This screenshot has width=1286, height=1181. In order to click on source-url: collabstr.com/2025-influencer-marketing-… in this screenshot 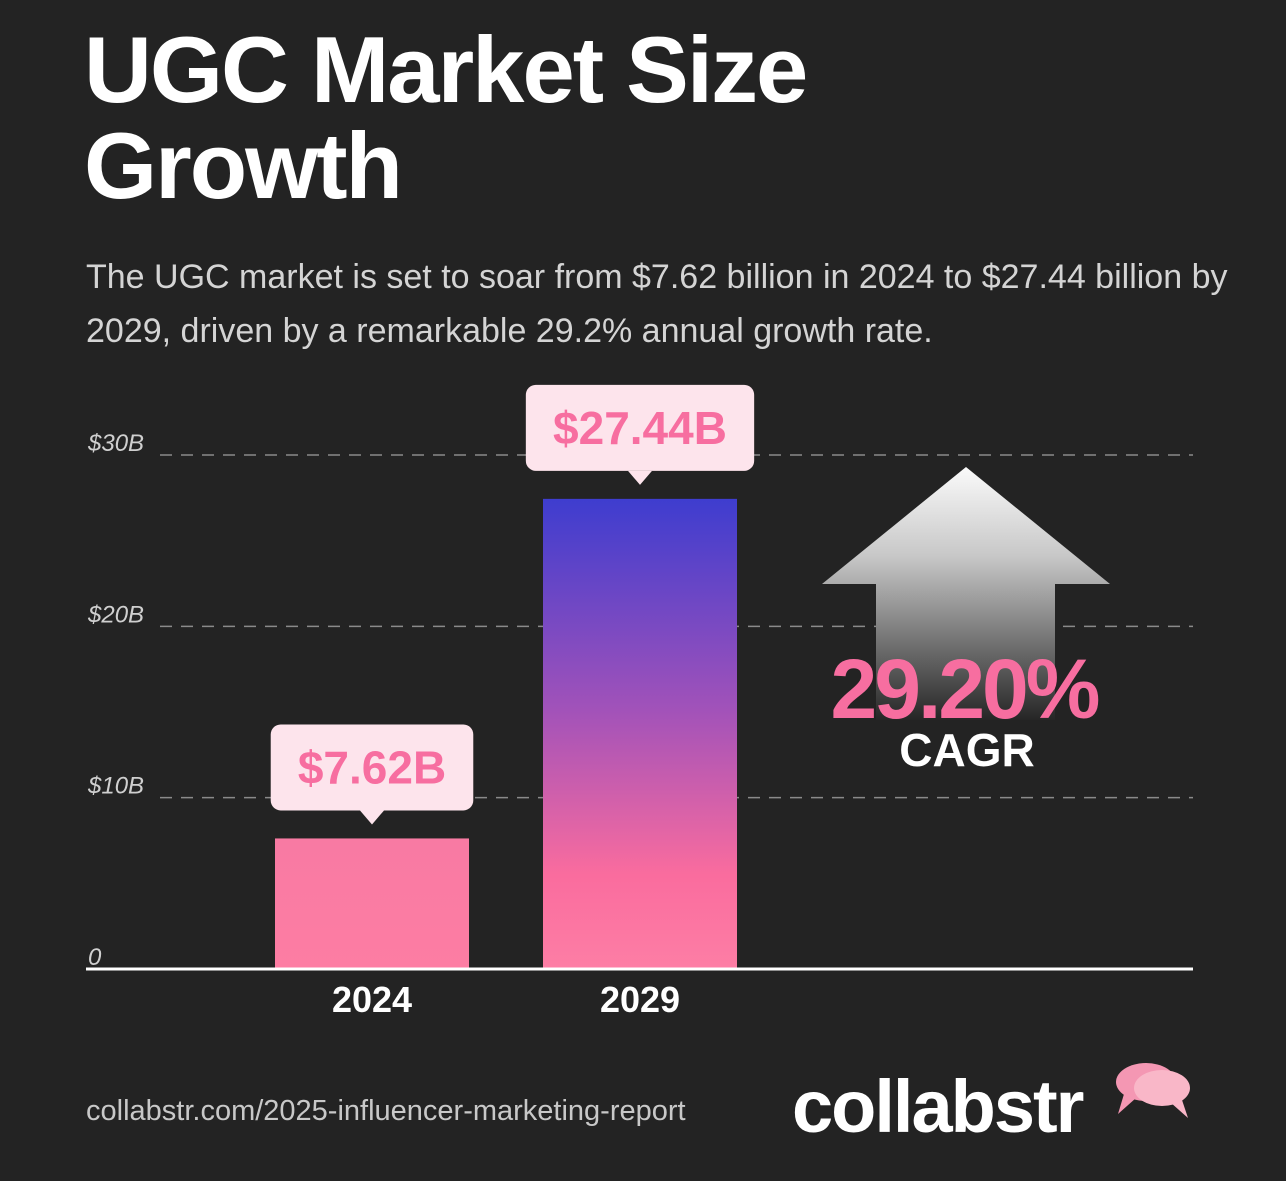, I will do `click(386, 1111)`.